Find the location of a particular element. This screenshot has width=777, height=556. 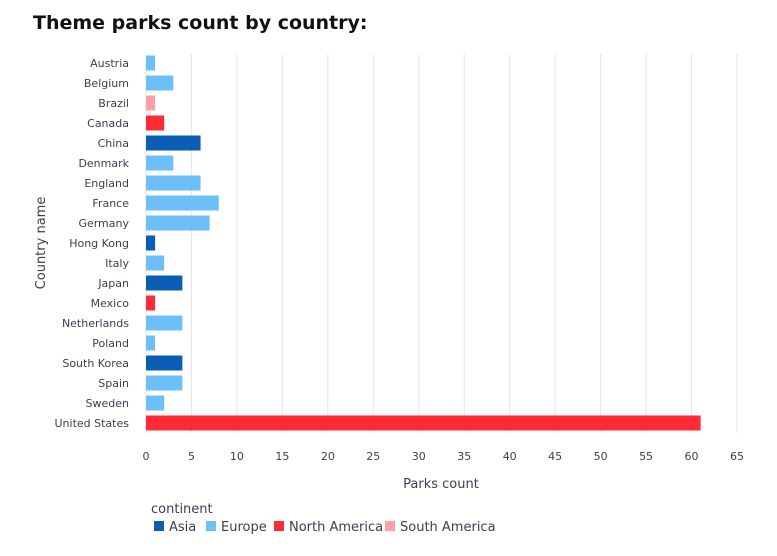

legend-label: South America is located at coordinates (448, 527).